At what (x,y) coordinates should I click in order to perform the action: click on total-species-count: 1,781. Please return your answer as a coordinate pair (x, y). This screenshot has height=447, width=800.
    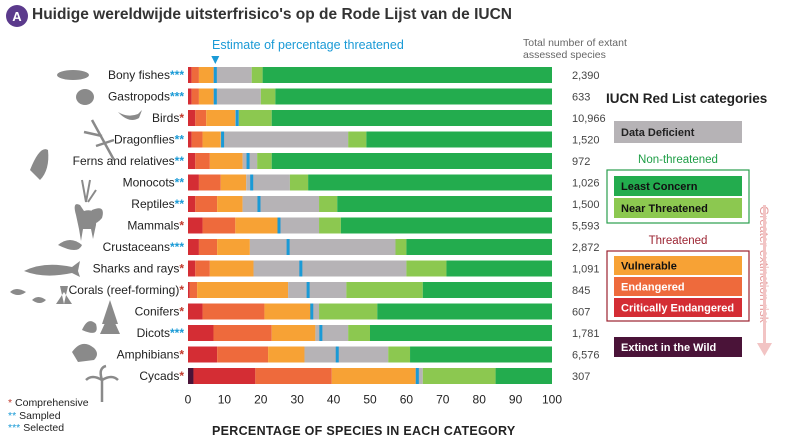
    Looking at the image, I should click on (586, 334).